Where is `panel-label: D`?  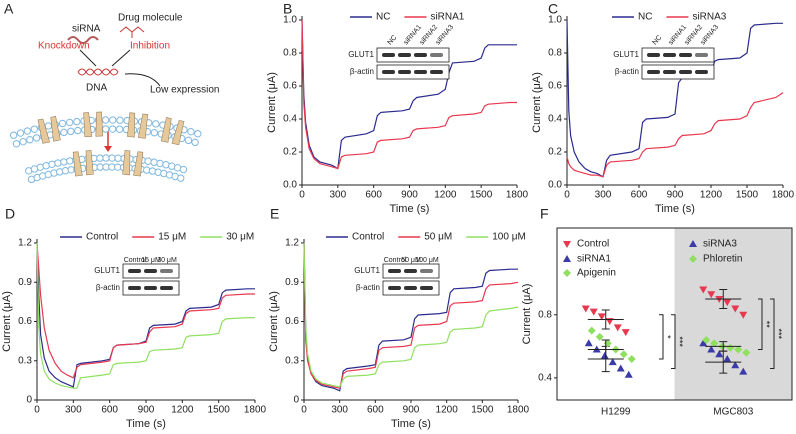
panel-label: D is located at coordinates (10, 214).